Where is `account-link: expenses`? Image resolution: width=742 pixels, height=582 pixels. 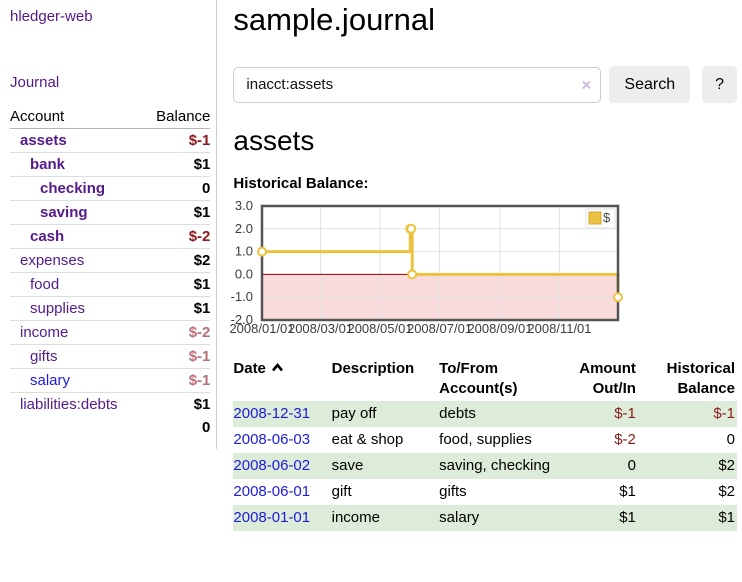 account-link: expenses is located at coordinates (52, 260).